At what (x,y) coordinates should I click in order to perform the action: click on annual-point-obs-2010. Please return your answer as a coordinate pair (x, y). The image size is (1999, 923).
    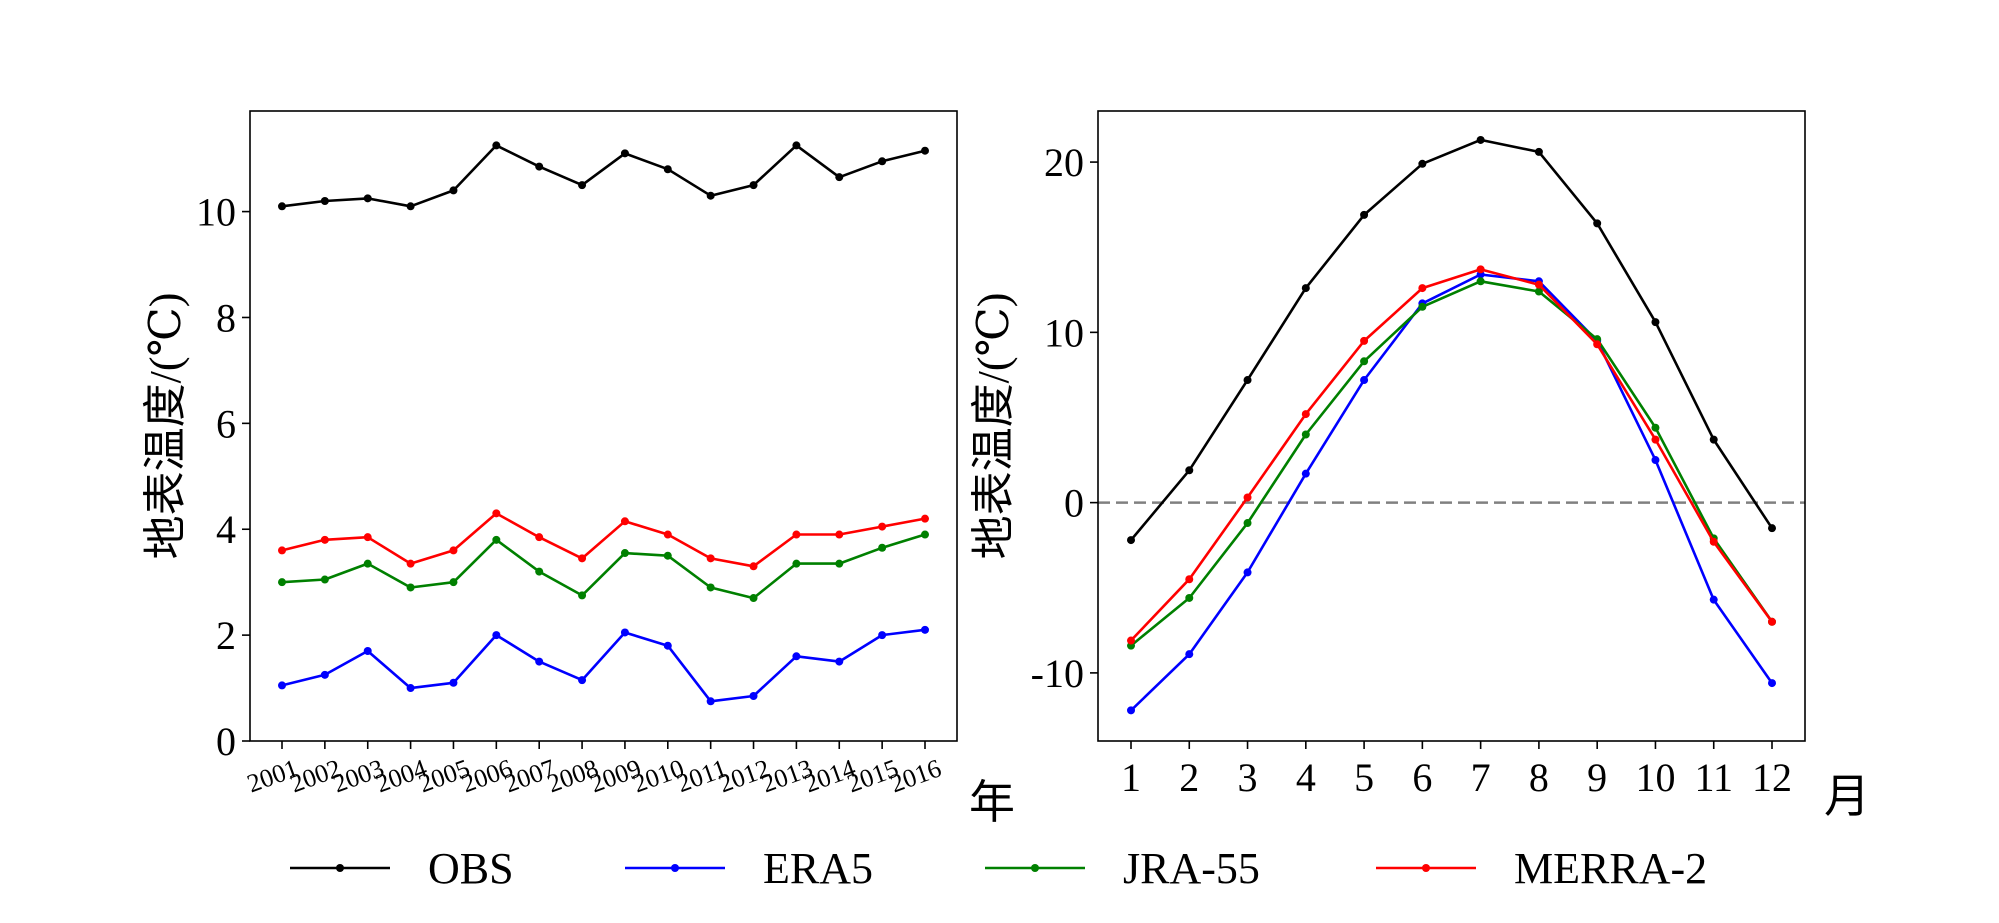
    Looking at the image, I should click on (667, 169).